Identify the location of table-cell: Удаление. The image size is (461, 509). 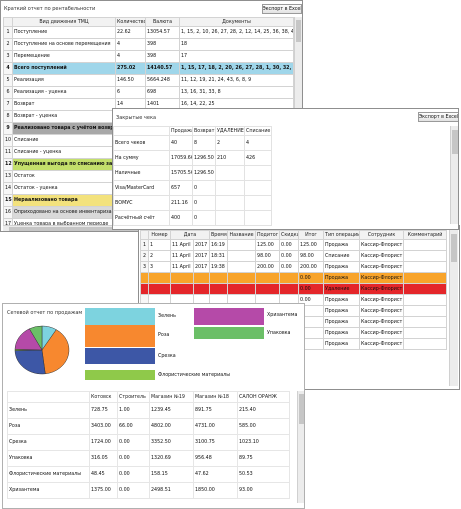
(342, 289).